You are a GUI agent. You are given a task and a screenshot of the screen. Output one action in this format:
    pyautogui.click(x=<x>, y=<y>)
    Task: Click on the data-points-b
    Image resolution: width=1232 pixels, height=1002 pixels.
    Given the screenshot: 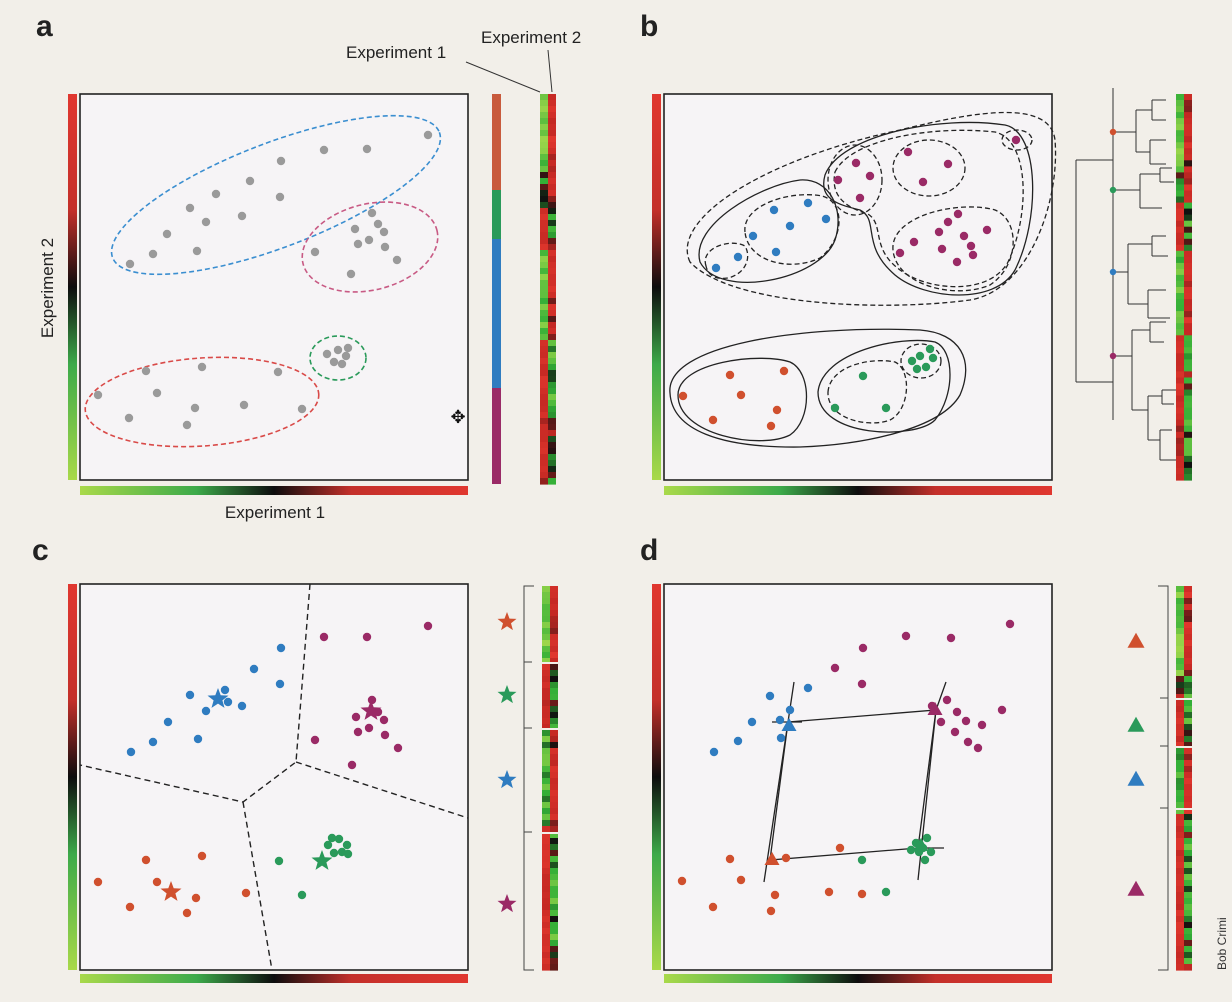 What is the action you would take?
    pyautogui.click(x=849, y=283)
    